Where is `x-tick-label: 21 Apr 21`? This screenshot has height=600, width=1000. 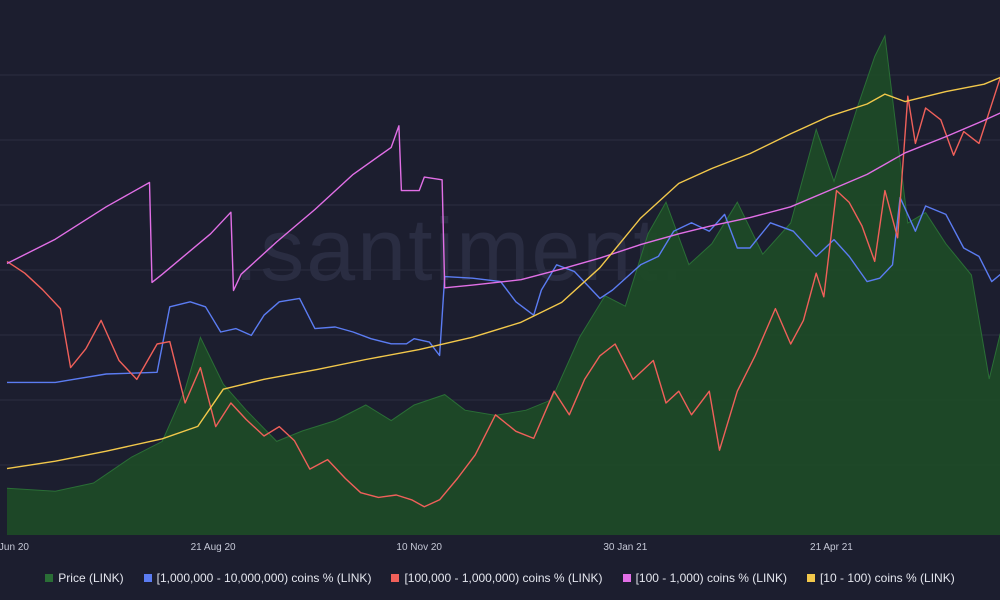
x-tick-label: 21 Apr 21 is located at coordinates (831, 547).